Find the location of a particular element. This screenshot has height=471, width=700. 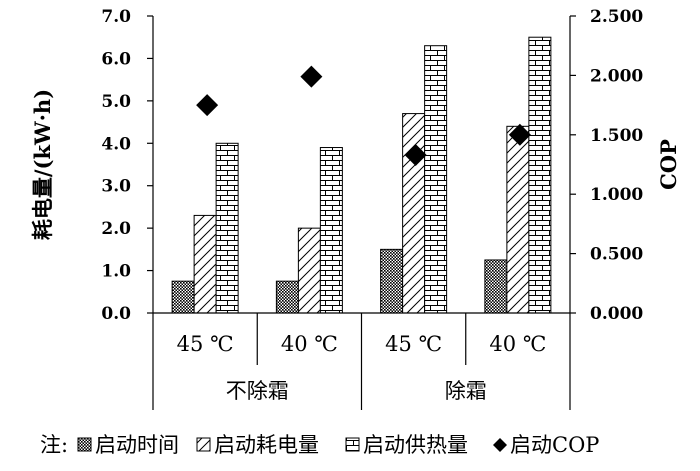

right-tick-label: 0.000 is located at coordinates (616, 314).